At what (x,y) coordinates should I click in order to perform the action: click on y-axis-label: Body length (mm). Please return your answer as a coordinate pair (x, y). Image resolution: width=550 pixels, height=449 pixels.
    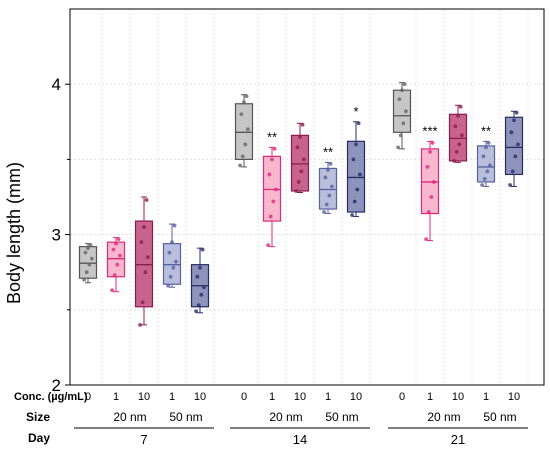
    Looking at the image, I should click on (14, 233).